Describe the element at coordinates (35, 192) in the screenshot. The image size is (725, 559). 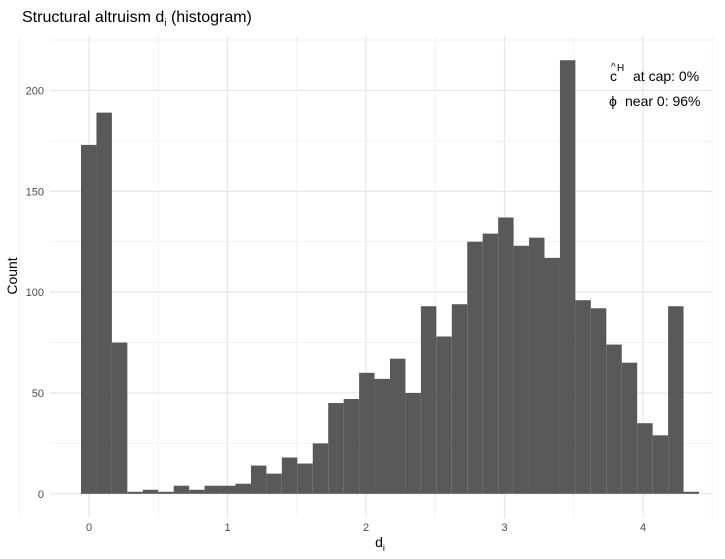
I see `y-tick-label: 150` at that location.